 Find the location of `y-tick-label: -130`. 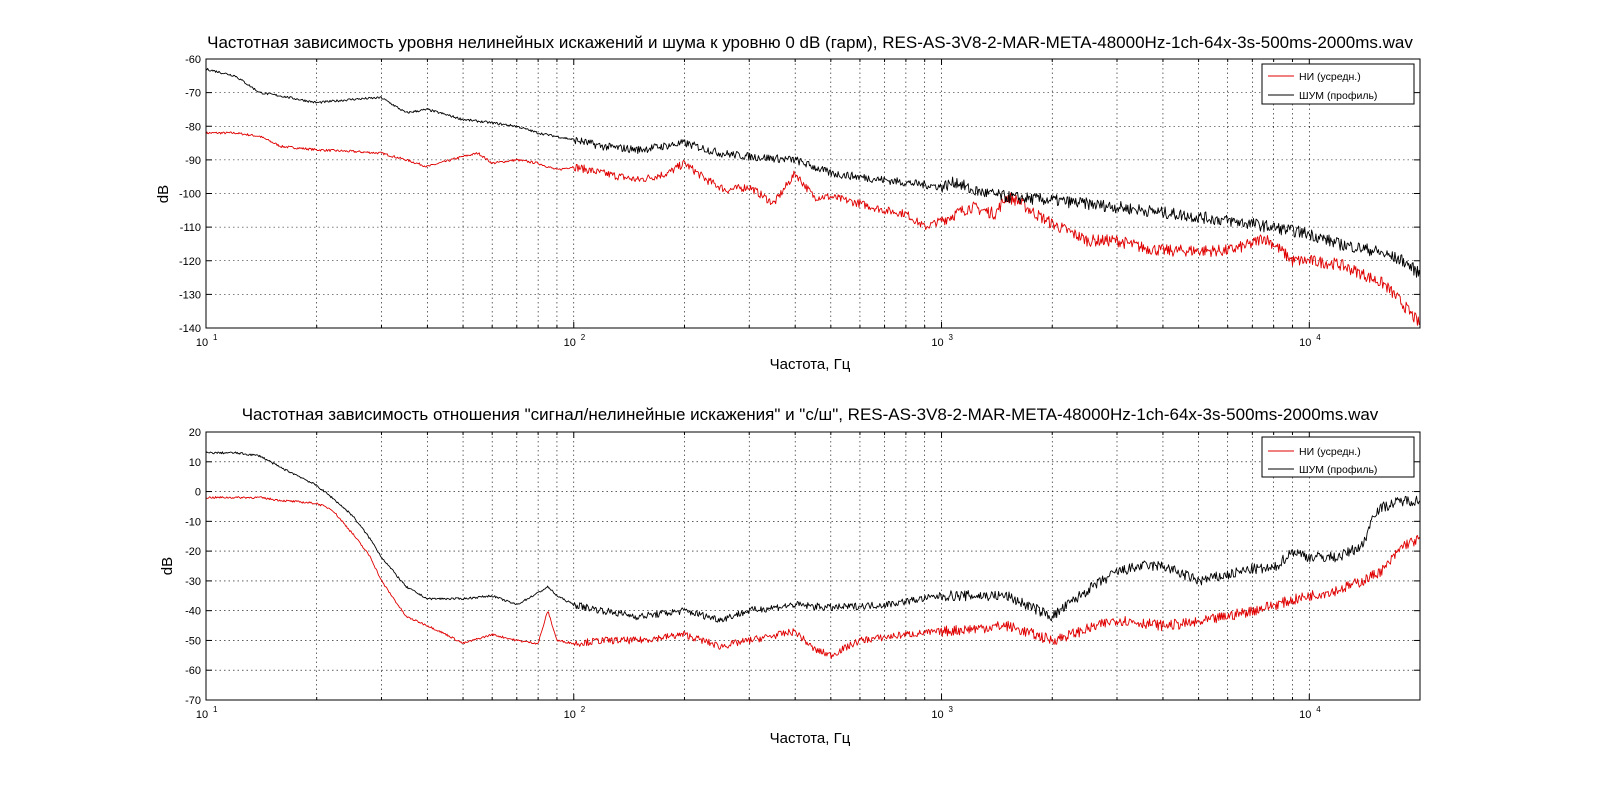

y-tick-label: -130 is located at coordinates (190, 295).